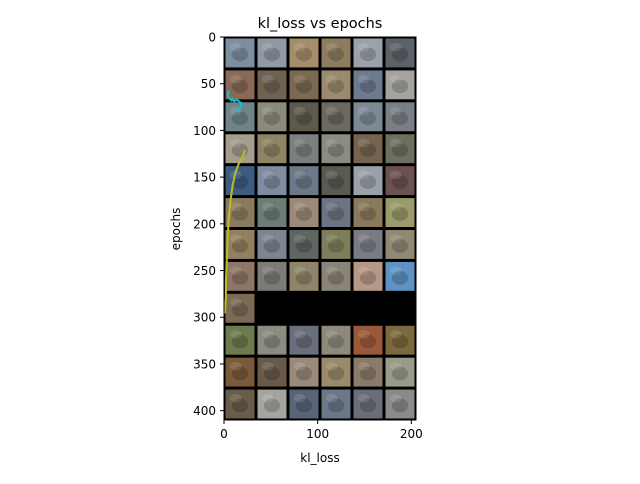 Image resolution: width=640 pixels, height=484 pixels. Describe the element at coordinates (204, 364) in the screenshot. I see `y-tick-label: 350` at that location.